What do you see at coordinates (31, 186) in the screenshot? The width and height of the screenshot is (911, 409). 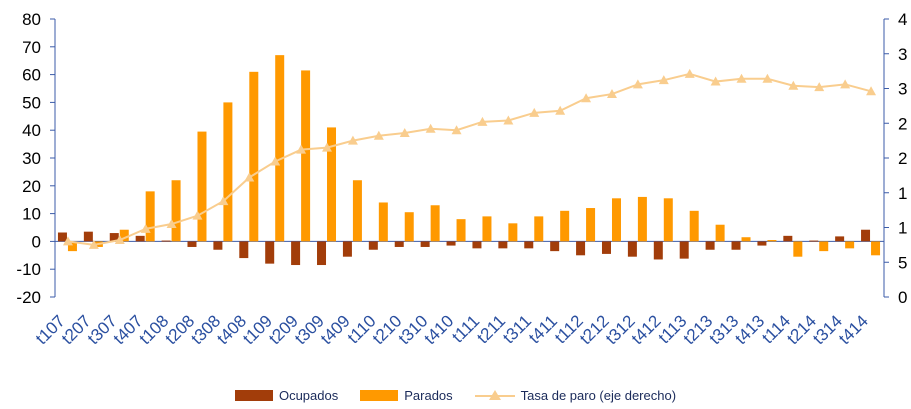 I see `y-tick-label: 20` at bounding box center [31, 186].